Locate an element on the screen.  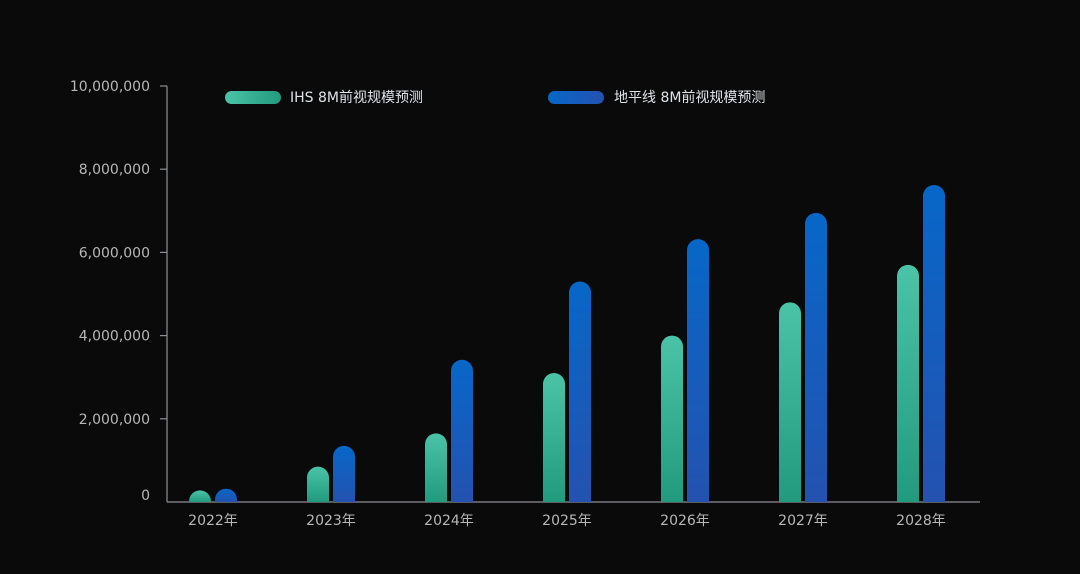
x-axis-labels: 2022年 2023年 2024年 2025年 2026年 2027年 2028年 is located at coordinates (567, 521).